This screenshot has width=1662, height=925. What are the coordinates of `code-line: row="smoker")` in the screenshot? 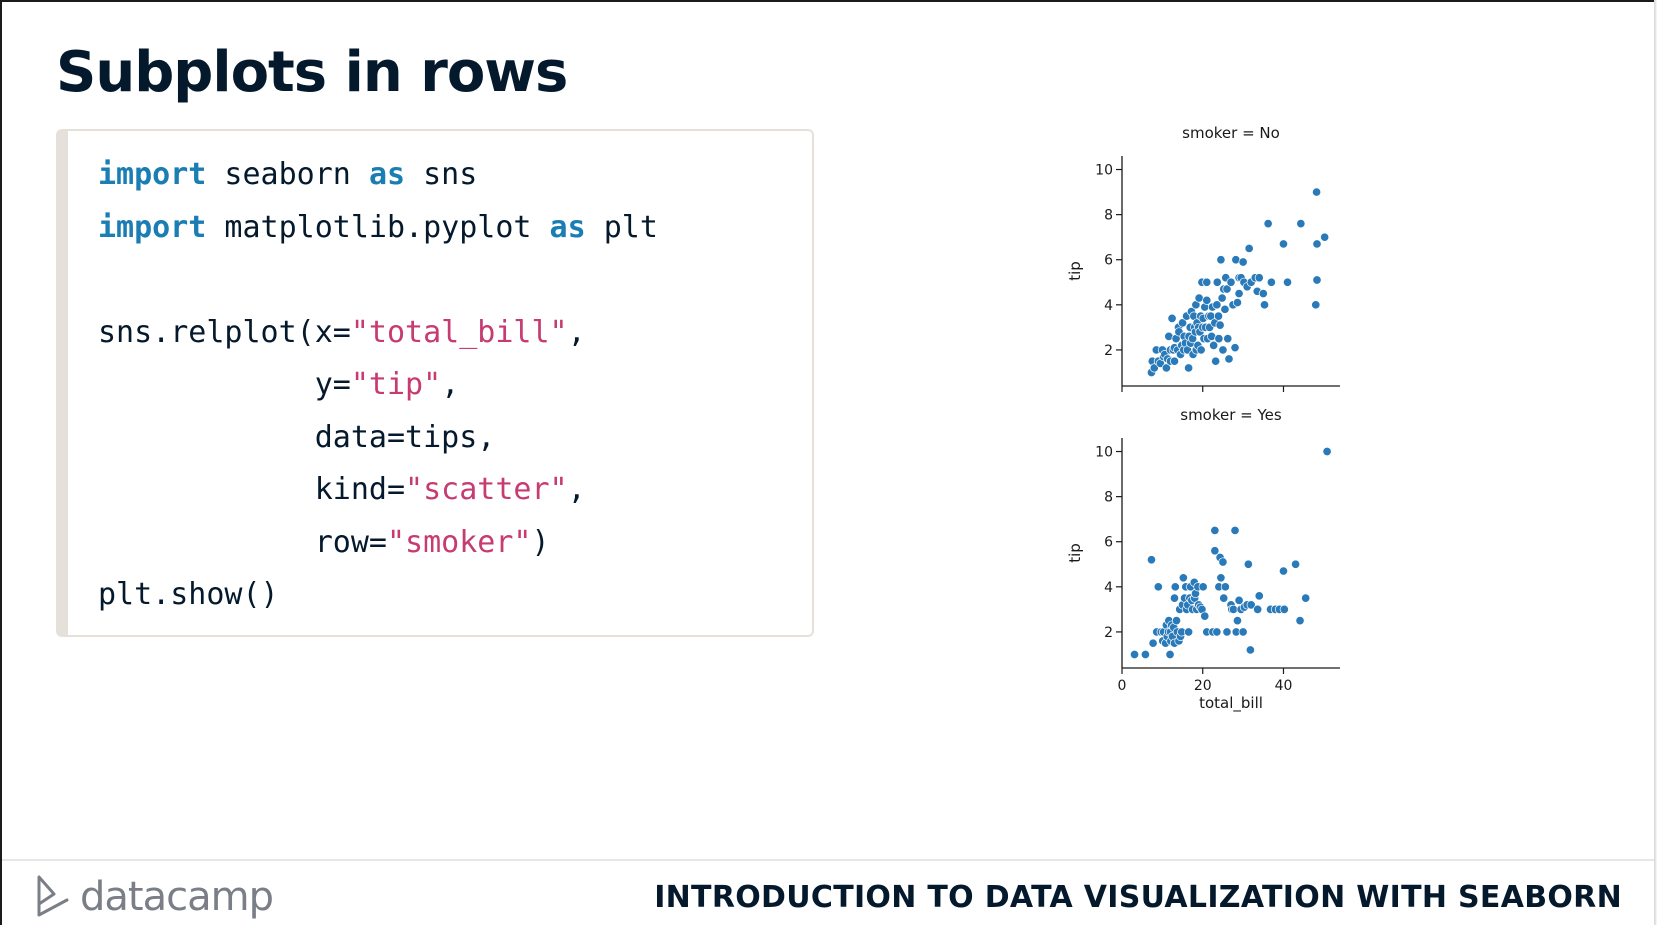 It's located at (324, 542).